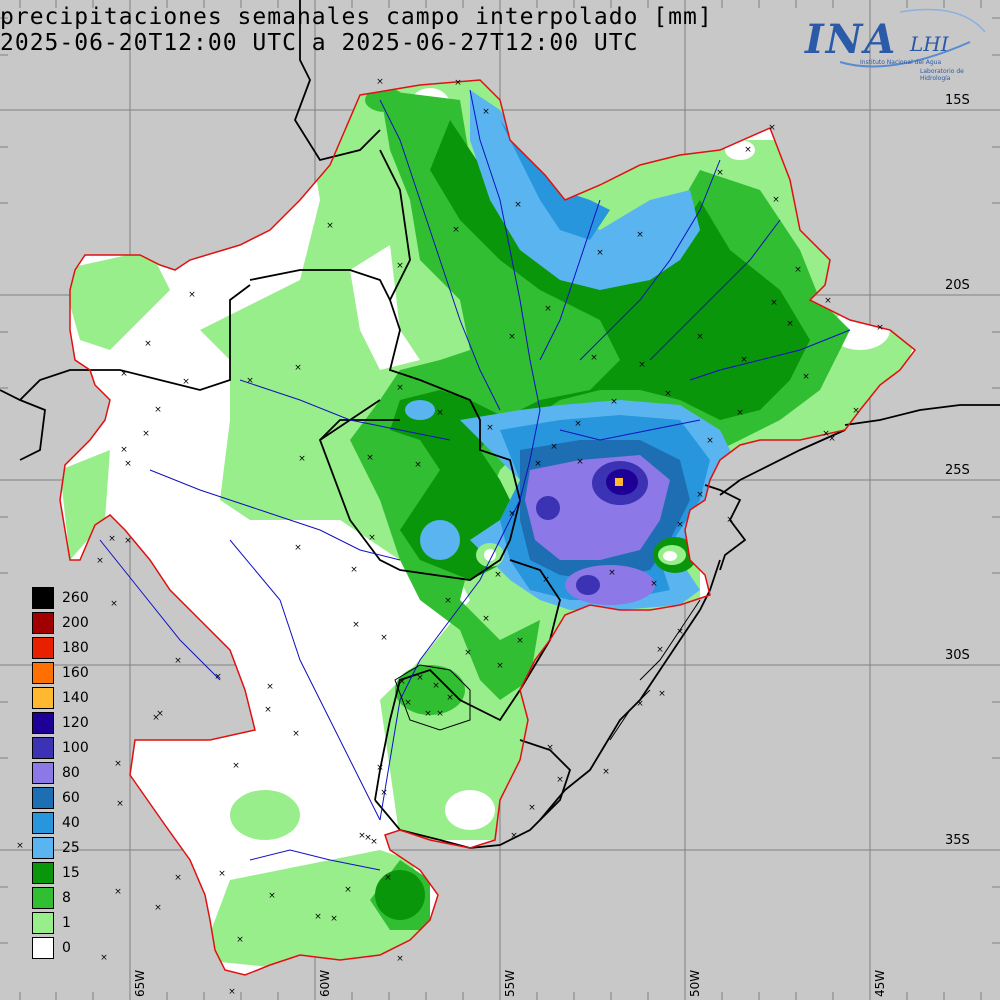 This screenshot has height=1000, width=1000. What do you see at coordinates (60, 847) in the screenshot?
I see `legend-item: 25` at bounding box center [60, 847].